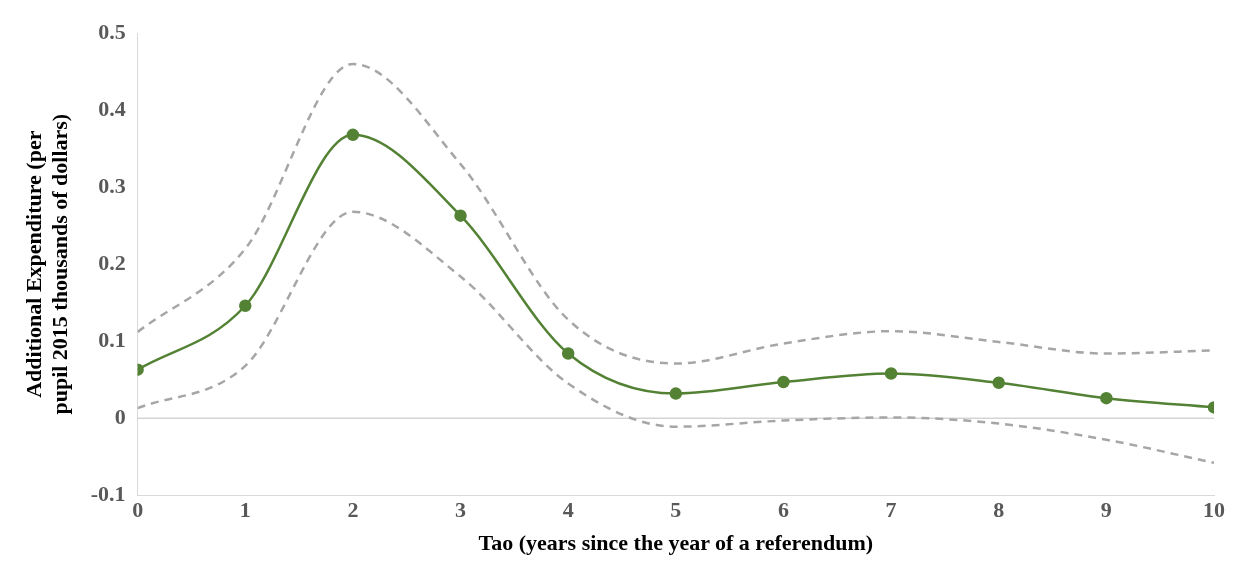 The image size is (1252, 575). What do you see at coordinates (1214, 510) in the screenshot?
I see `x-tick-label: 10` at bounding box center [1214, 510].